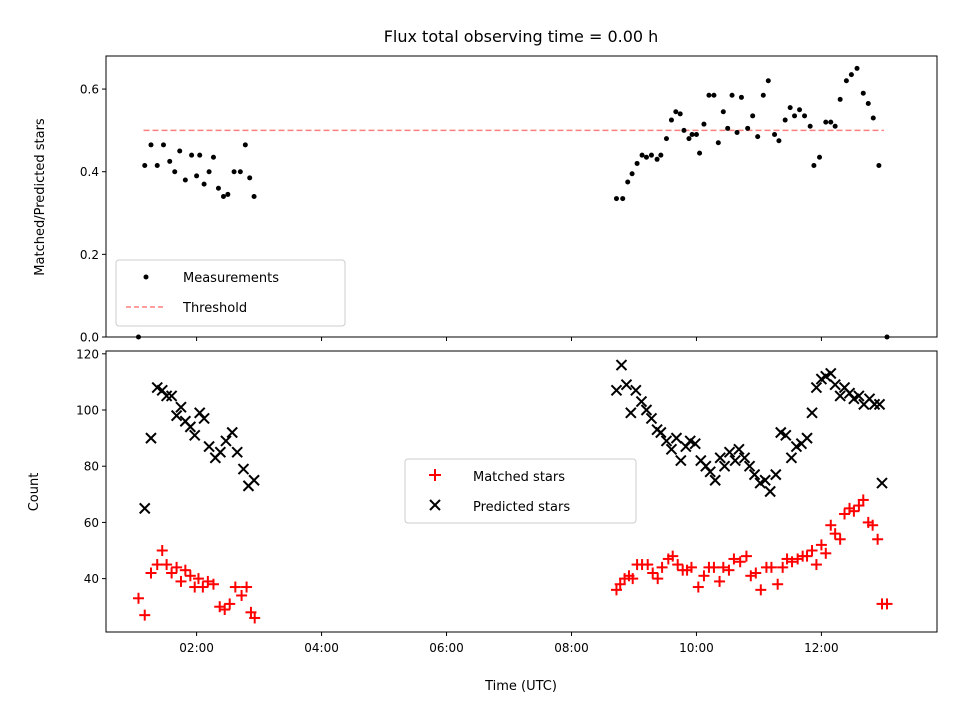 Image resolution: width=960 pixels, height=720 pixels. What do you see at coordinates (91, 523) in the screenshot?
I see `y-tick-label: 60` at bounding box center [91, 523].